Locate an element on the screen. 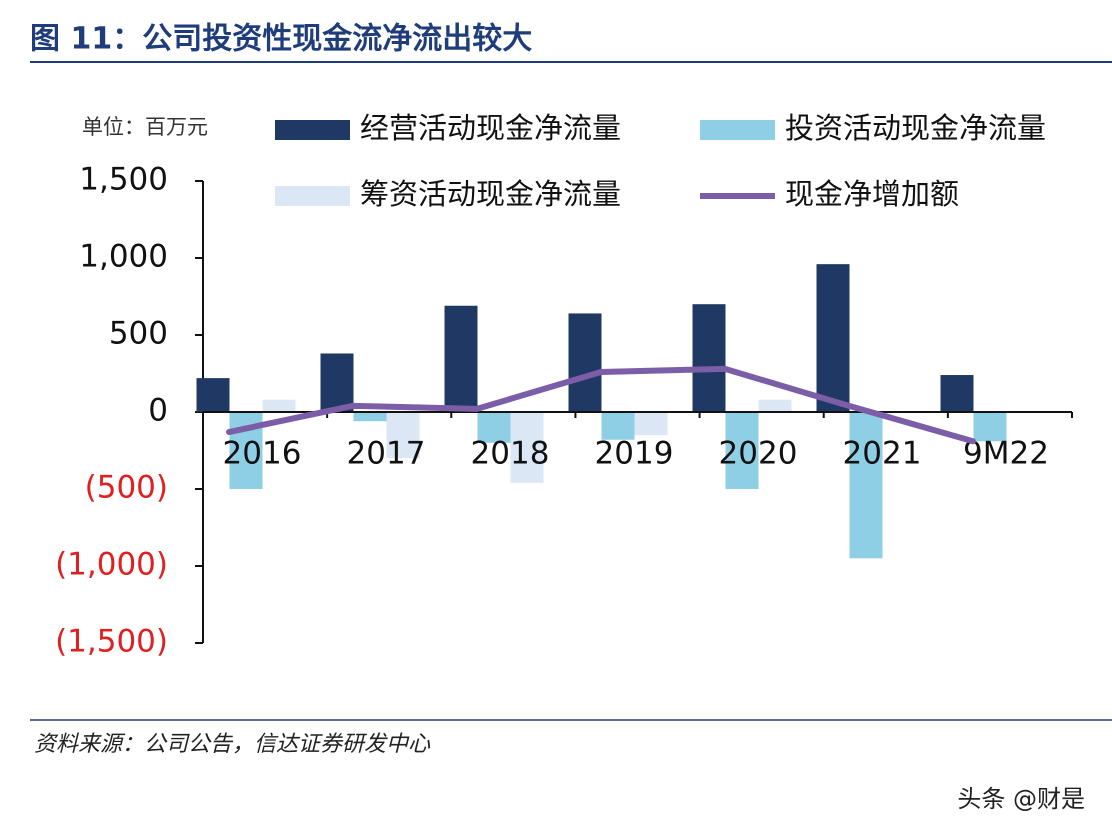  x-tick-label: 9M22 is located at coordinates (1006, 454).